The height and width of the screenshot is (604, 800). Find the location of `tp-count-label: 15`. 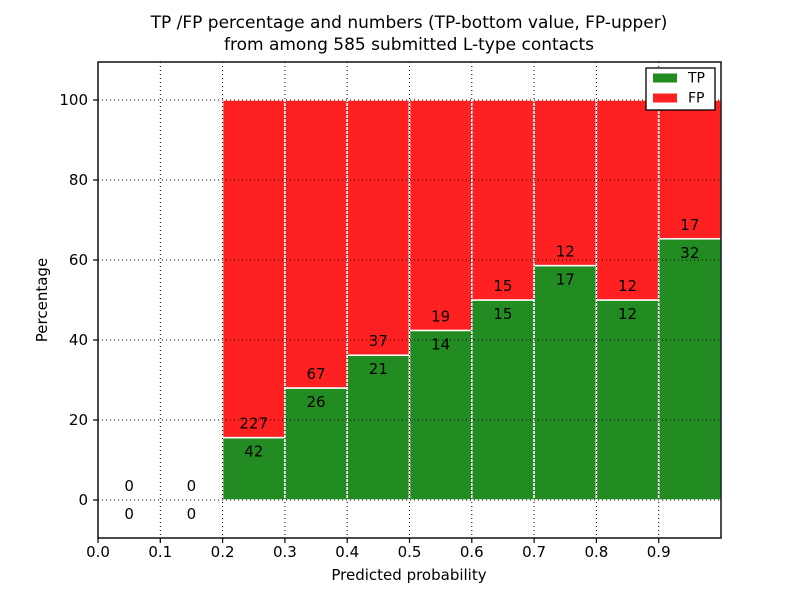

tp-count-label: 15 is located at coordinates (502, 314).